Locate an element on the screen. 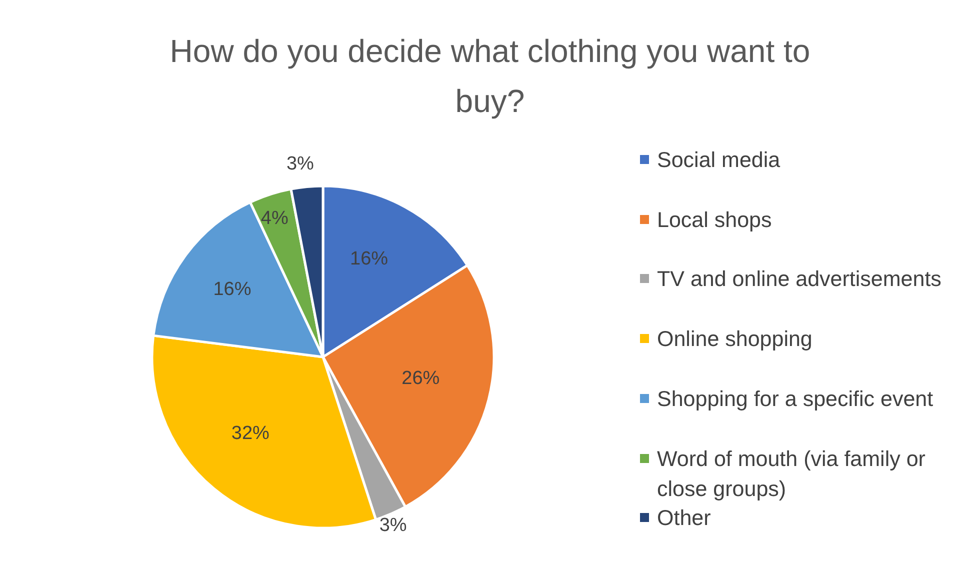 The image size is (957, 579). chart-title: How do you decide what clothing you want to buy? is located at coordinates (490, 76).